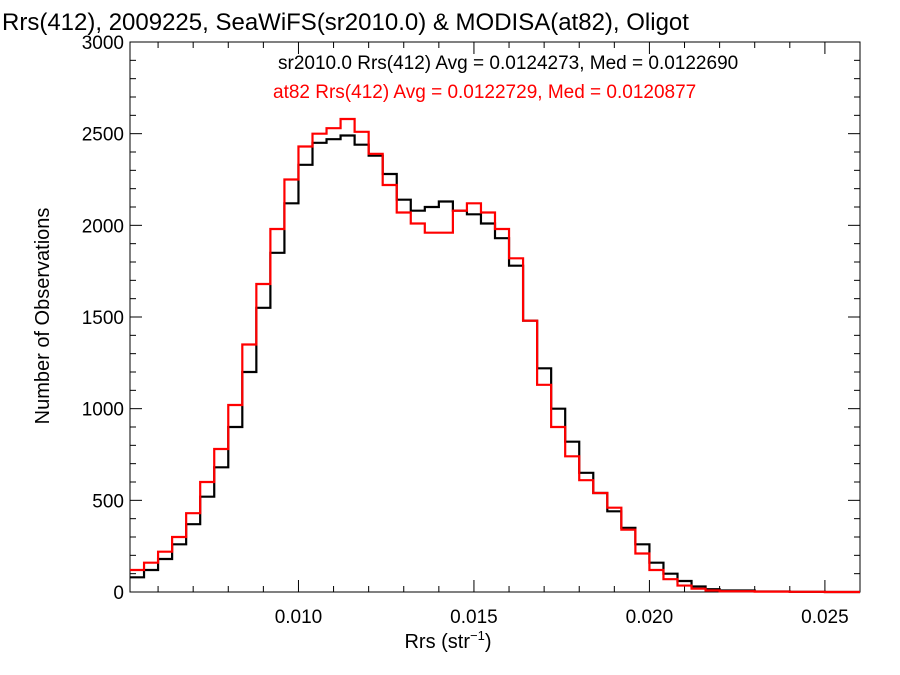  What do you see at coordinates (477, 635) in the screenshot?
I see `x-axis-label-exponent: −1` at bounding box center [477, 635].